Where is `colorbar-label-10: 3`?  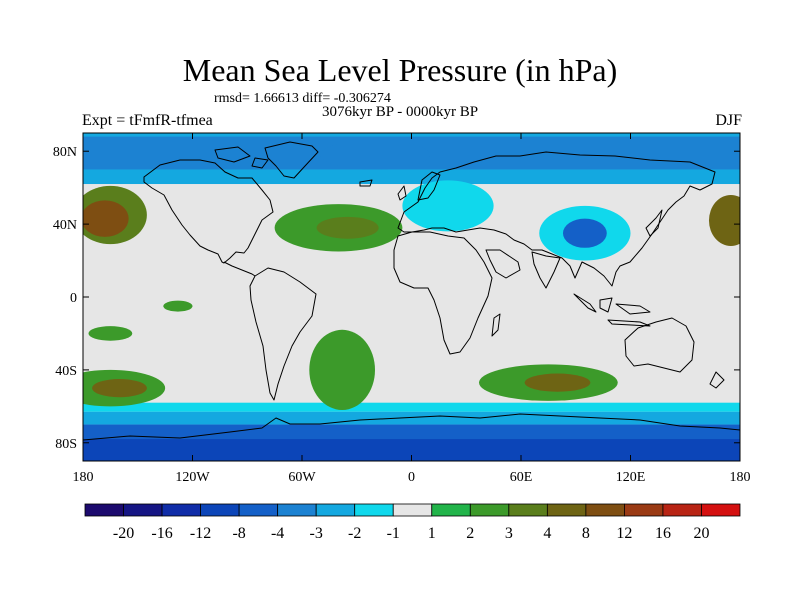 colorbar-label-10: 3 is located at coordinates (509, 533).